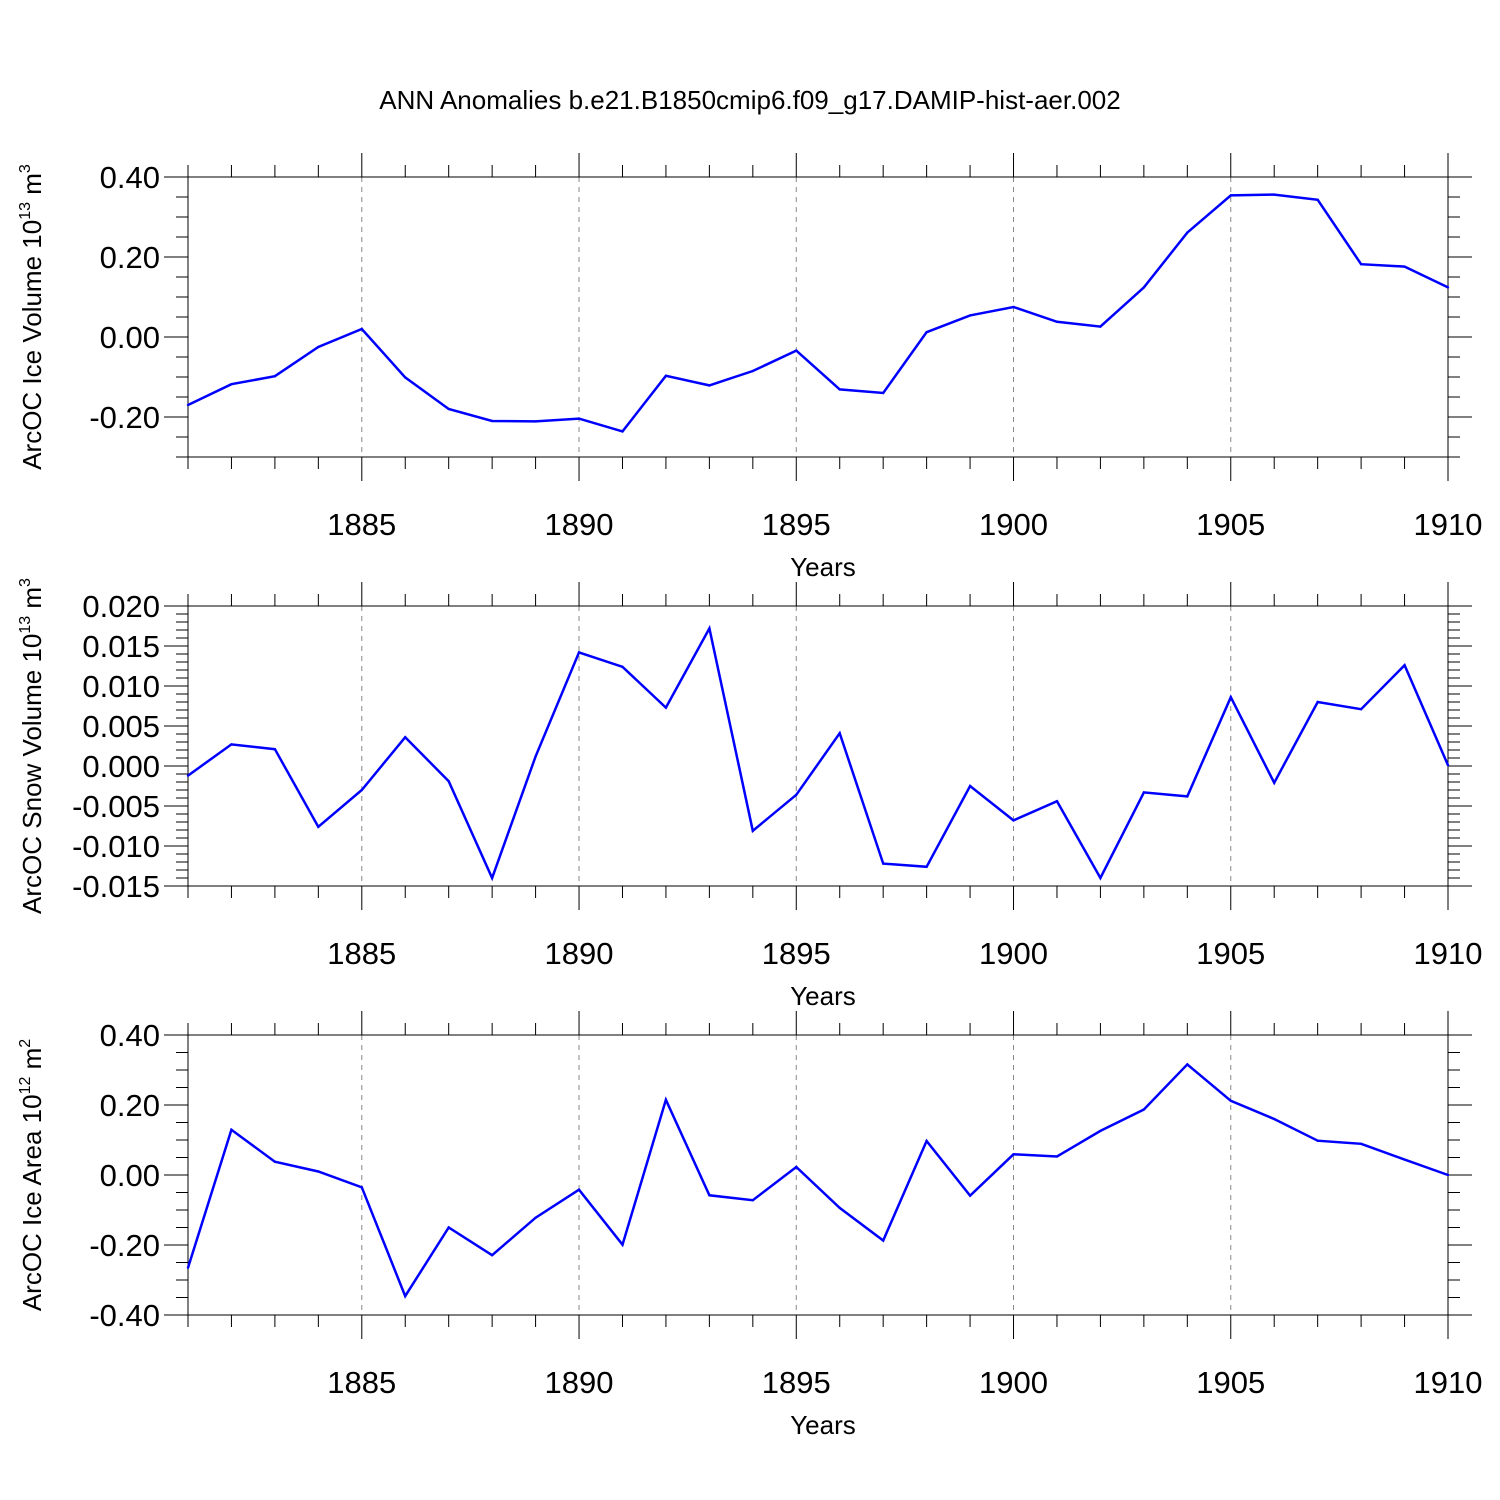 This screenshot has height=1500, width=1500. What do you see at coordinates (32, 317) in the screenshot?
I see `y-axis-title: ArcOC Ice Volume 1013 m3` at bounding box center [32, 317].